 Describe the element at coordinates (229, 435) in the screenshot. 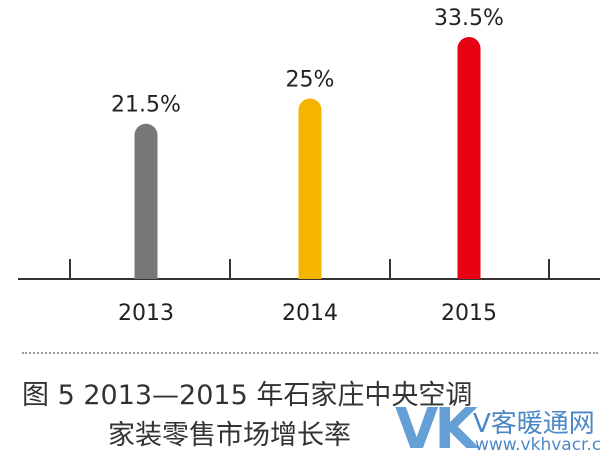

I see `figure-caption-line-2: 家装零售市场增长率` at that location.